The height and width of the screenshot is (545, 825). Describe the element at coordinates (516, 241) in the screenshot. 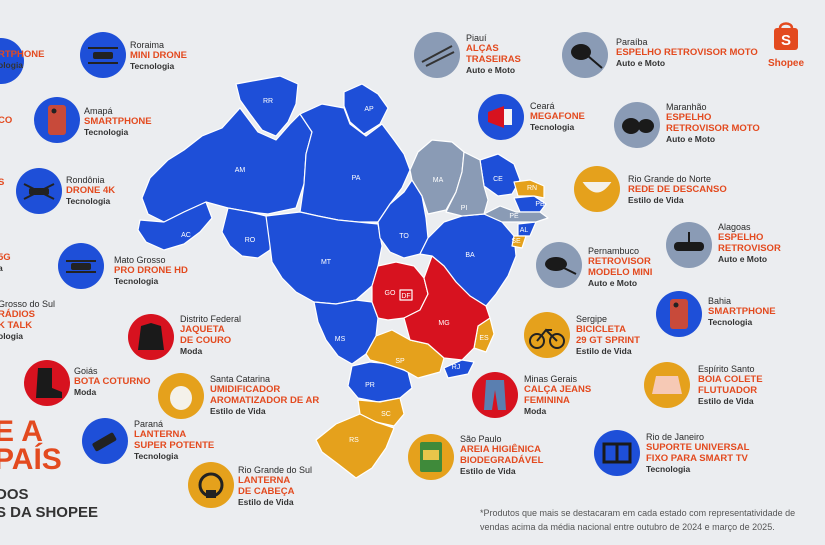

I see `map-label-se: SE` at that location.